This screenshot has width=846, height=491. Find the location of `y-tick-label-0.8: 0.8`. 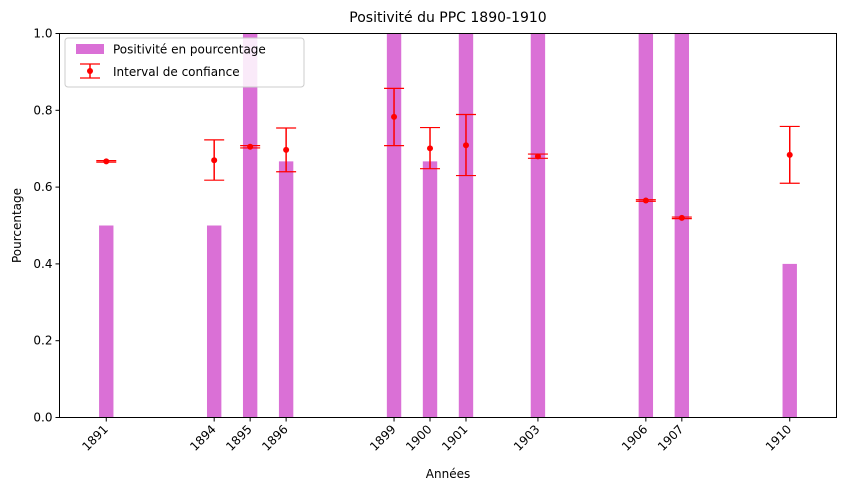

y-tick-label-0.8: 0.8 is located at coordinates (42, 110).